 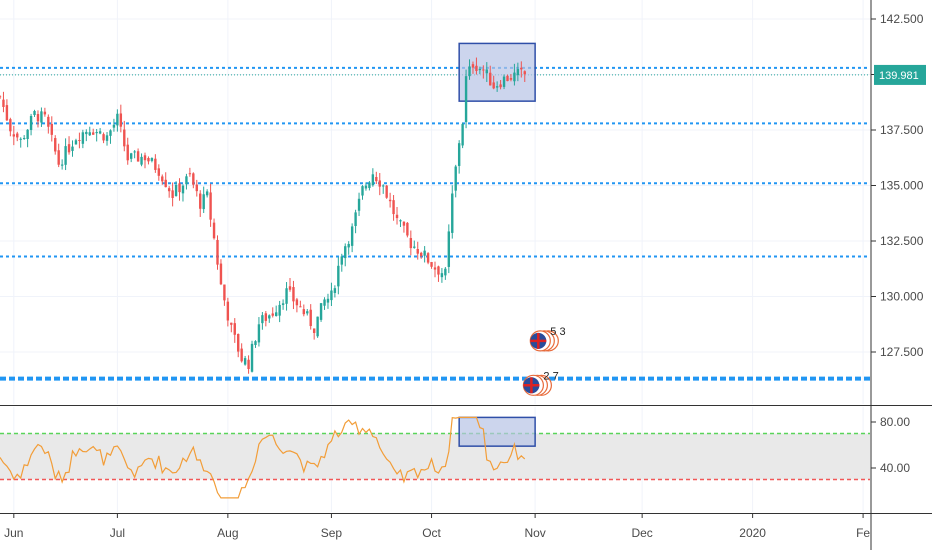 I want to click on time-tick-label: Oct, so click(x=431, y=533).